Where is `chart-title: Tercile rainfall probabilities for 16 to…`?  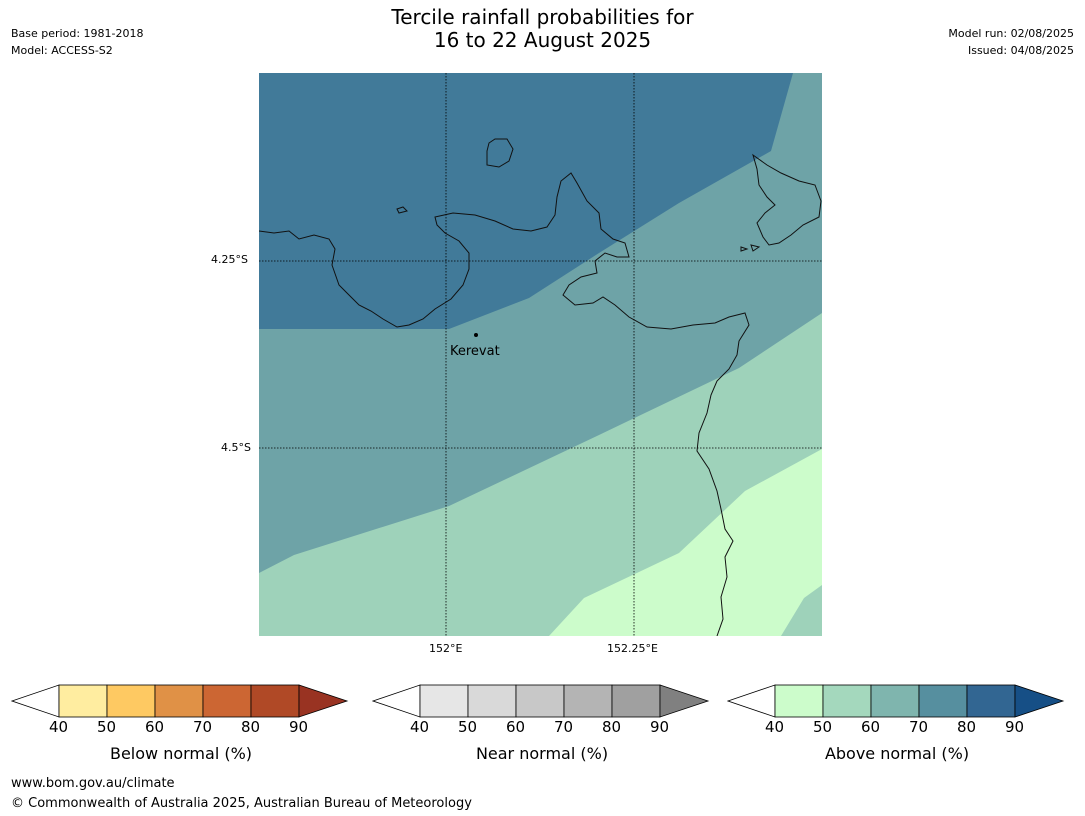 chart-title: Tercile rainfall probabilities for 16 to… is located at coordinates (542, 29).